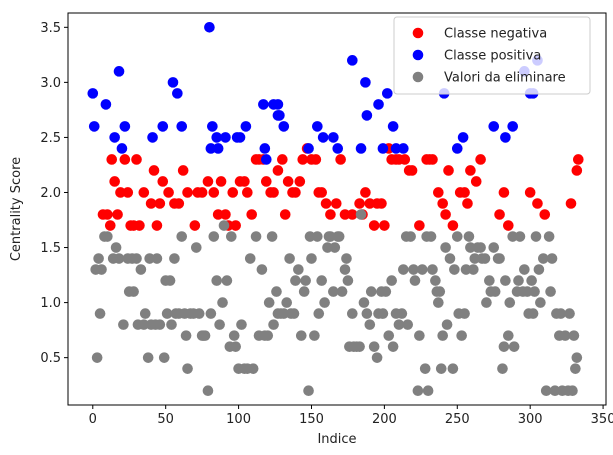 Image resolution: width=613 pixels, height=455 pixels. What do you see at coordinates (238, 419) in the screenshot?
I see `x-tick-label: 100` at bounding box center [238, 419].